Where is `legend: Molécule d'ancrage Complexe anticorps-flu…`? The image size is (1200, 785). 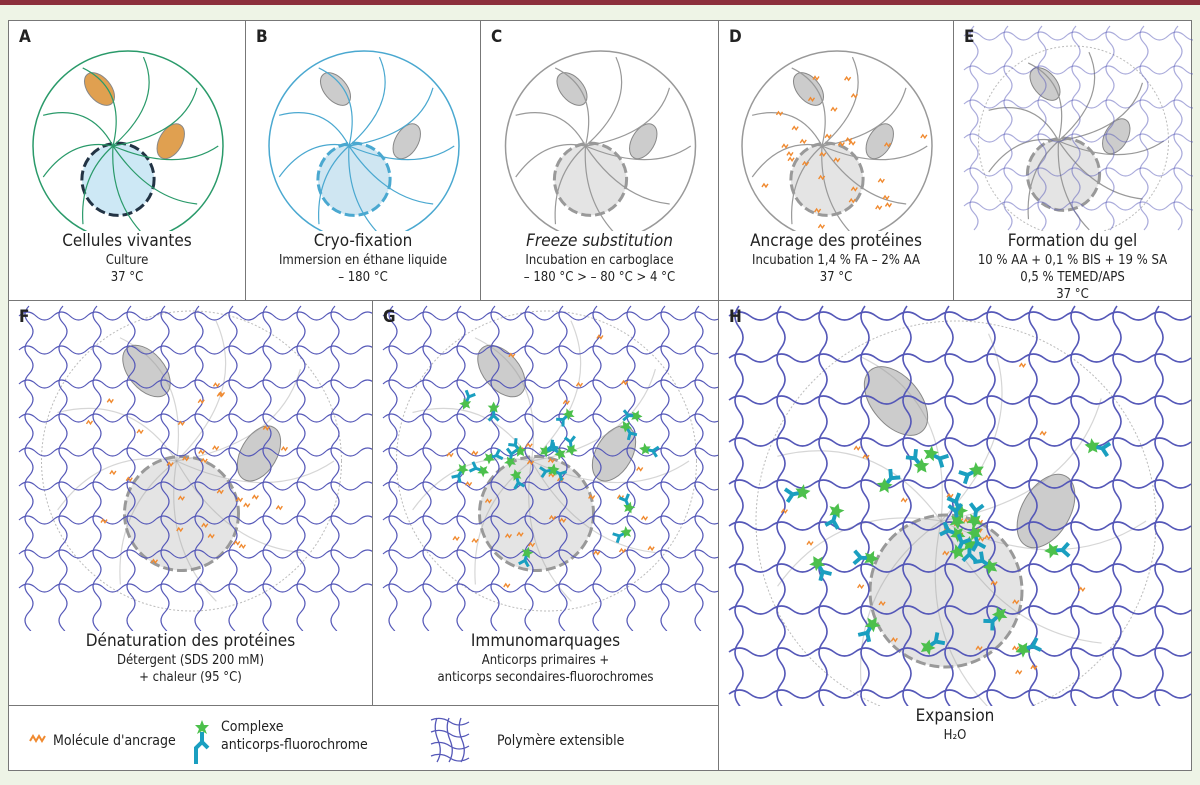 legend: Molécule d'ancrage Complexe anticorps-flu… is located at coordinates (363, 738).